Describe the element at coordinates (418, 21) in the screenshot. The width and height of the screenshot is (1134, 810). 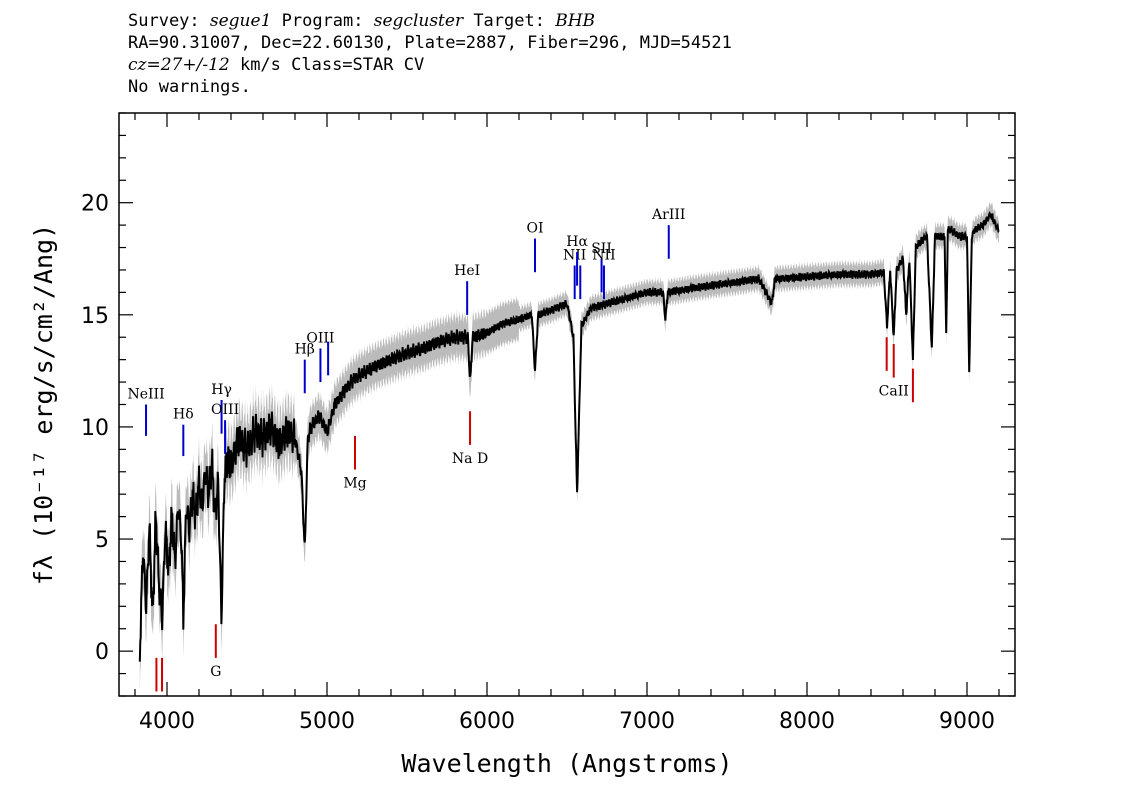
I see `program-value: segcluster` at that location.